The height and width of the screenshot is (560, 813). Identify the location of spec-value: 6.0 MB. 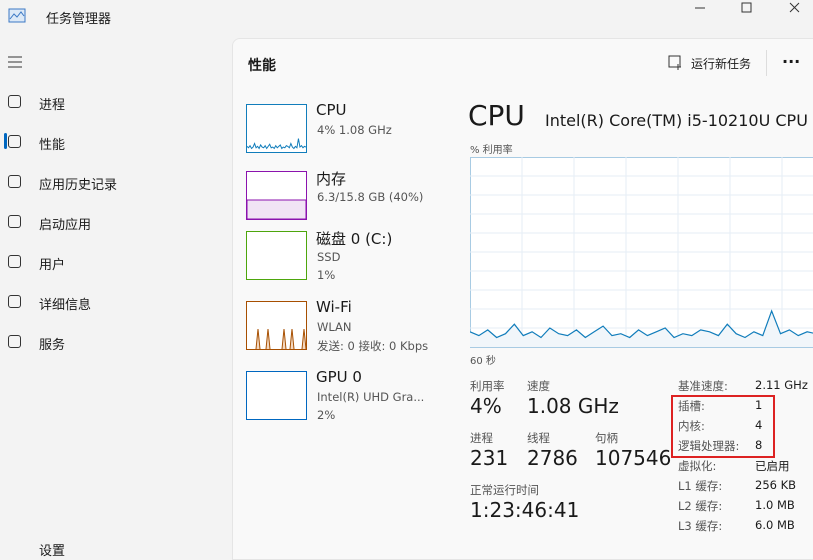
(775, 525).